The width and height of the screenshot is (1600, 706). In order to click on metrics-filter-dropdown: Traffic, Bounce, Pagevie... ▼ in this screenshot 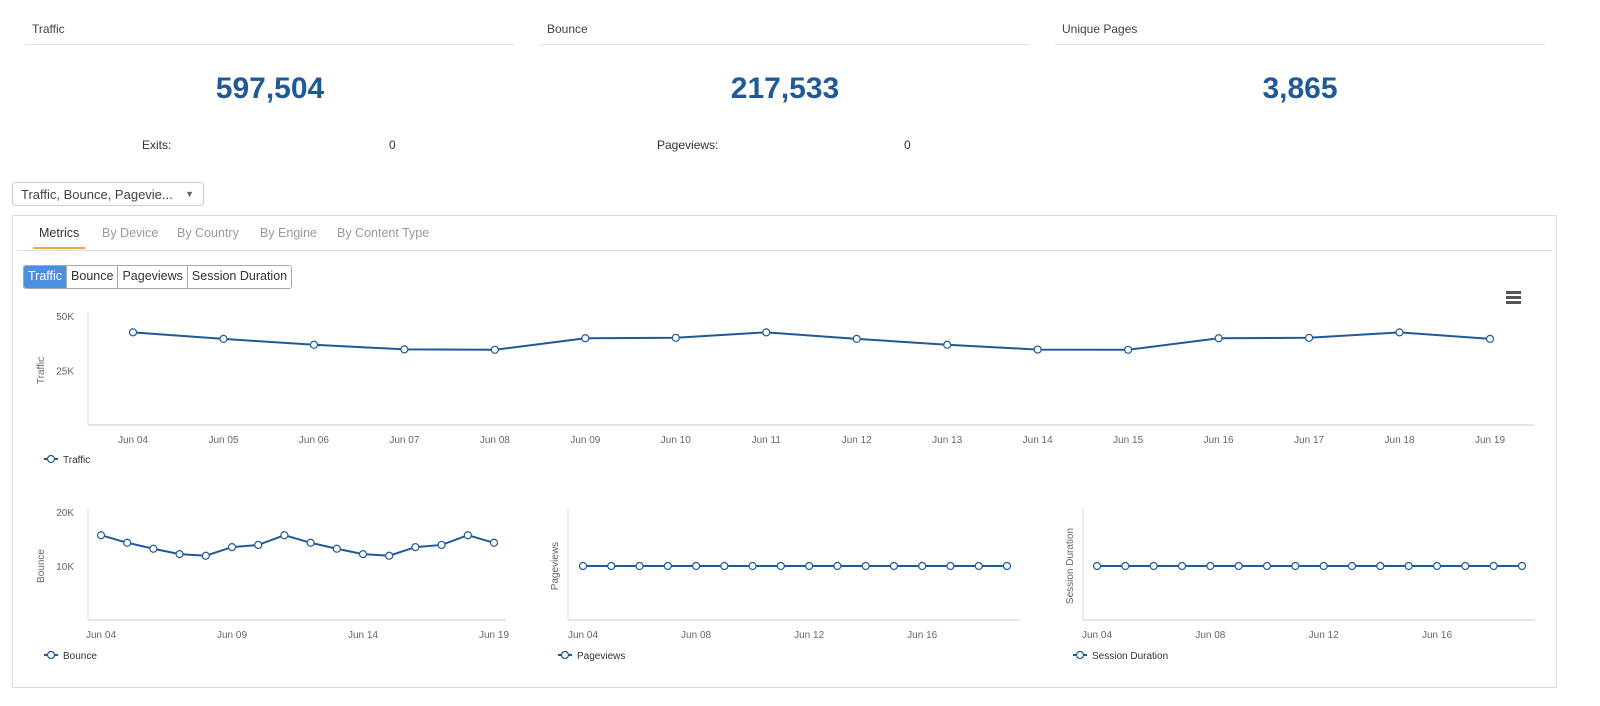, I will do `click(108, 194)`.